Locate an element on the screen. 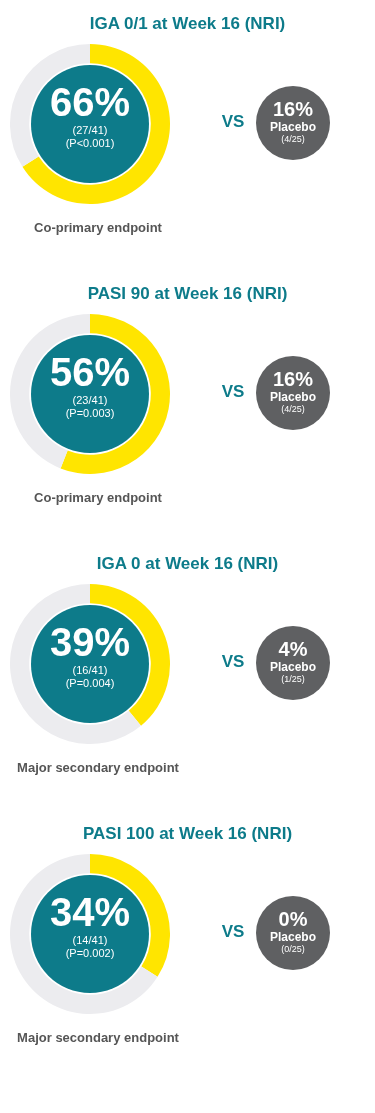 This screenshot has height=1113, width=375. text: (14/41) is located at coordinates (90, 940).